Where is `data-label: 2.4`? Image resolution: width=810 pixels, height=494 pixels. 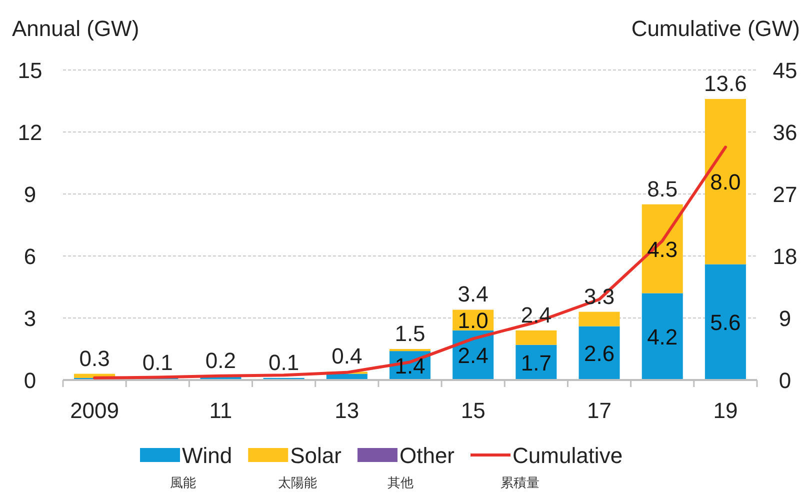
data-label: 2.4 is located at coordinates (473, 355).